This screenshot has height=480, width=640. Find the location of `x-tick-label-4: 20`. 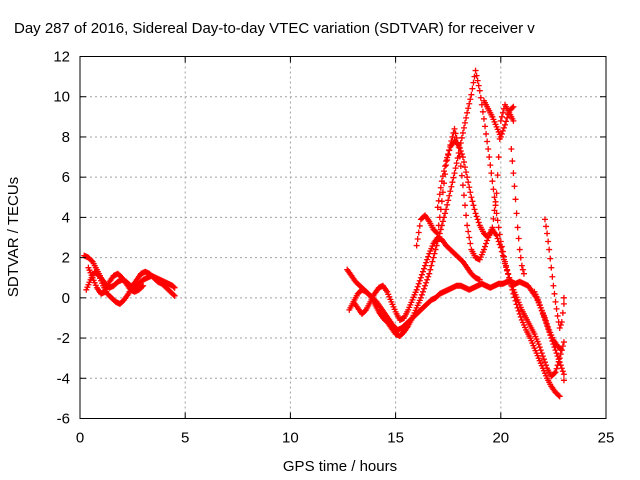

x-tick-label-4: 20 is located at coordinates (500, 438).